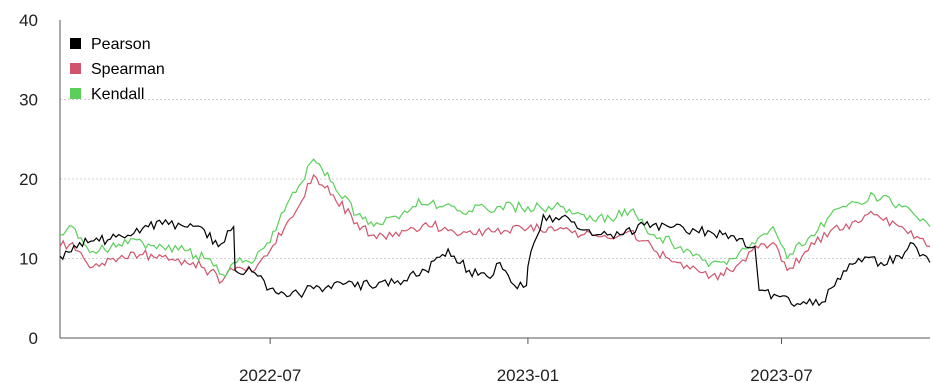  I want to click on x-tick-label: 2023-07, so click(781, 374).